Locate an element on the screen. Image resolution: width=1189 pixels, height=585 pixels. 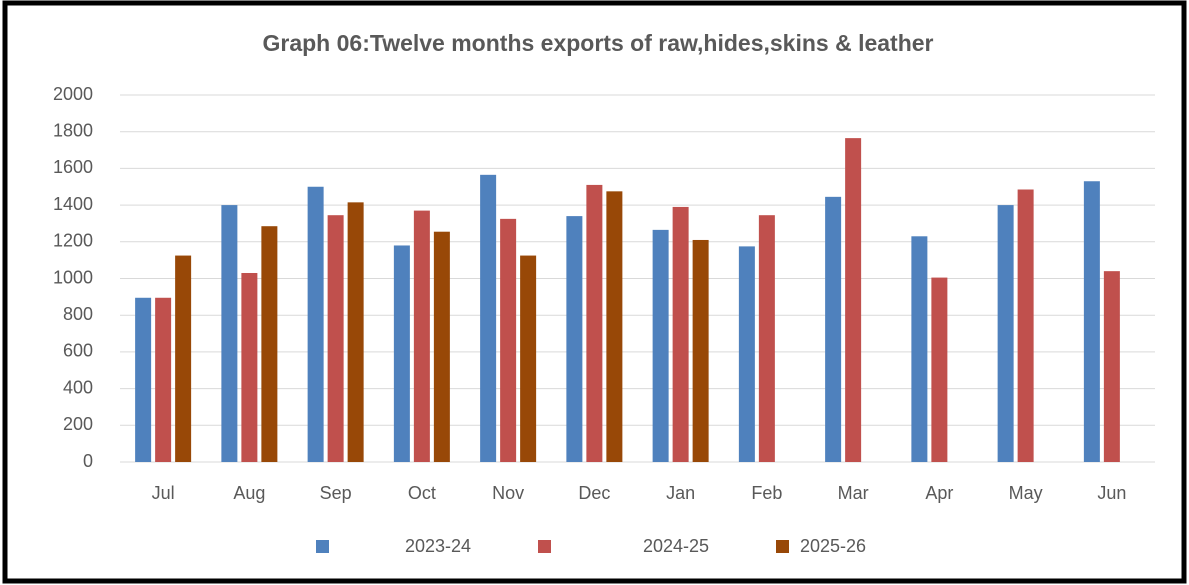
x-tick-label: Jun is located at coordinates (1111, 493).